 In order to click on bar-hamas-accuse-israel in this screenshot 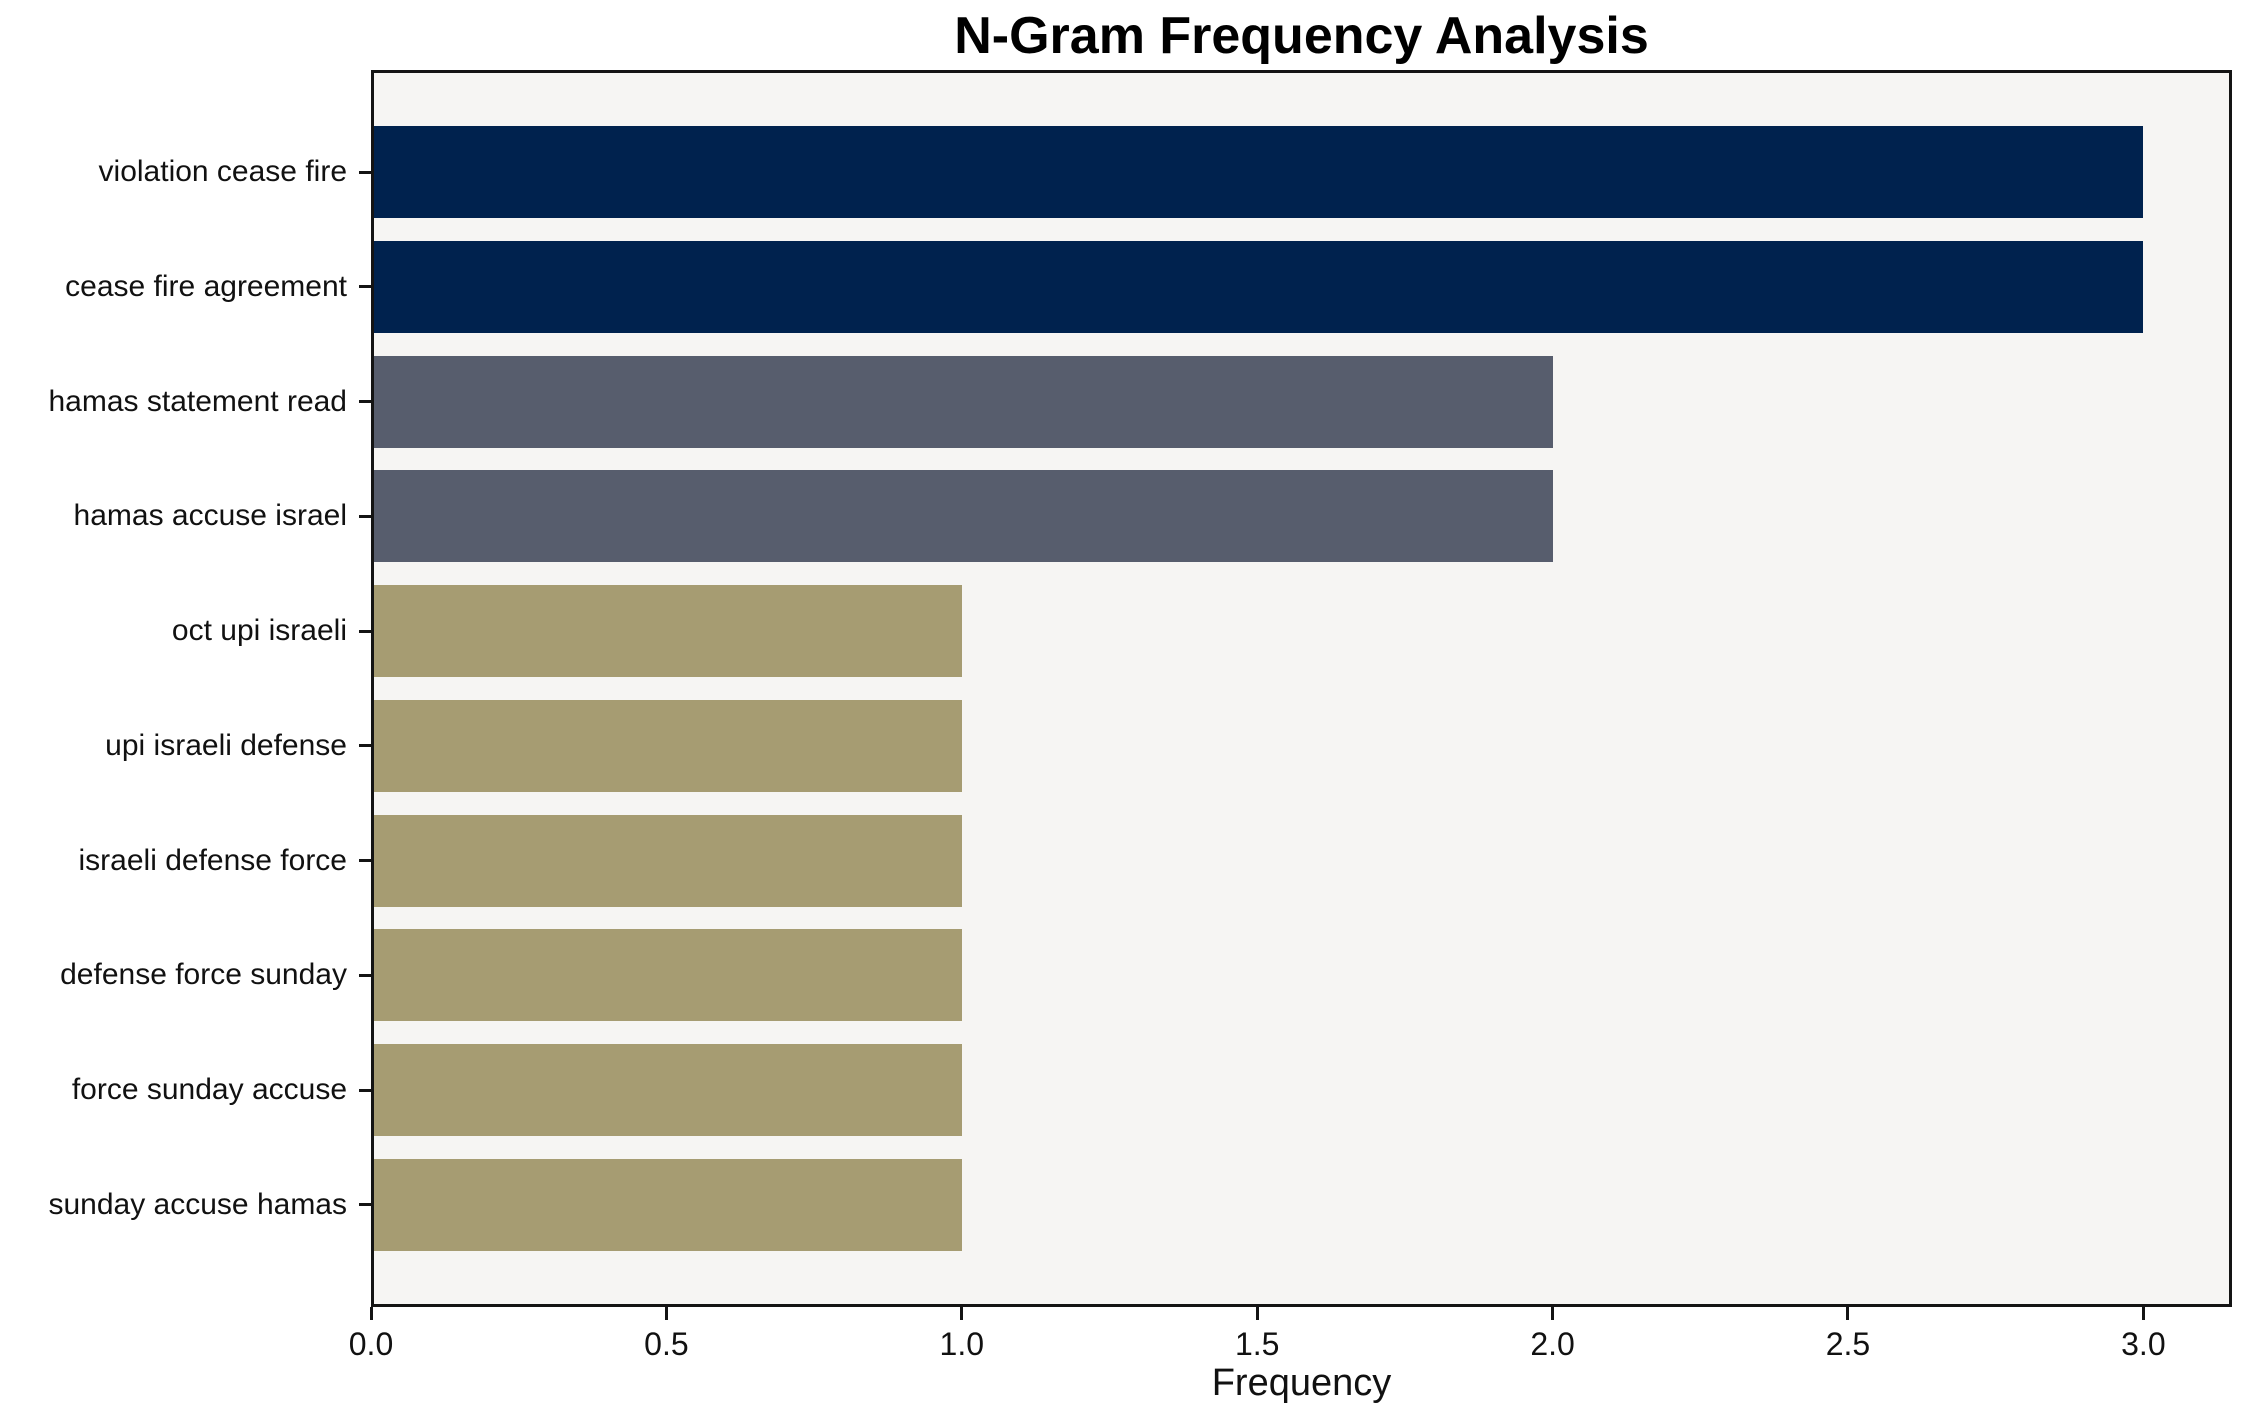, I will do `click(963, 516)`.